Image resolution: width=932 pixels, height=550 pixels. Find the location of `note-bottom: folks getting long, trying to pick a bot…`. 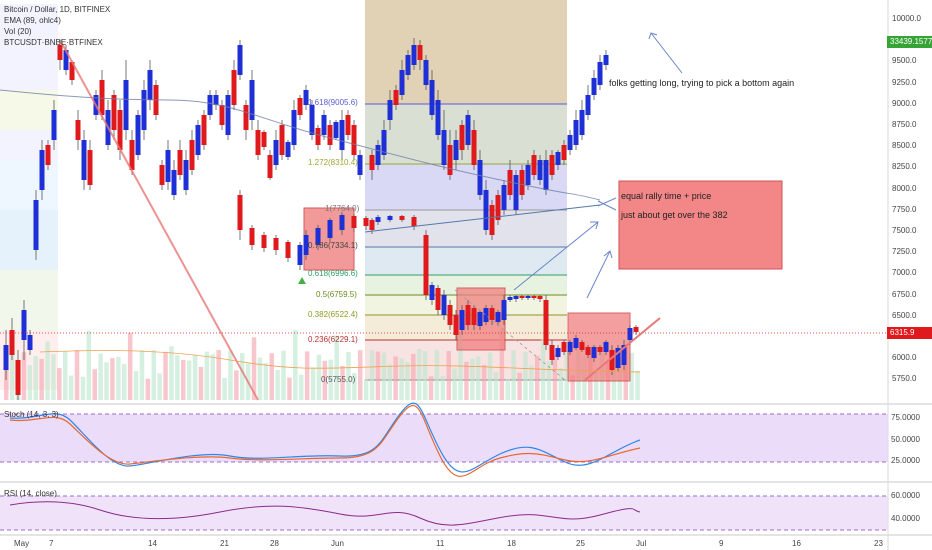

note-bottom: folks getting long, trying to pick a bot… is located at coordinates (702, 83).